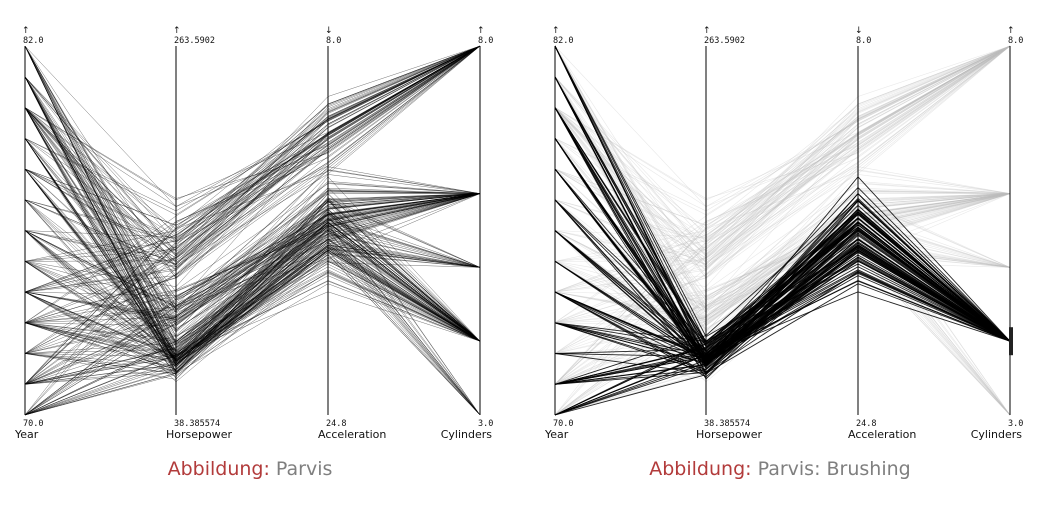 This screenshot has height=517, width=1039. Describe the element at coordinates (329, 31) in the screenshot. I see `axis-direction-icon: ↓` at that location.